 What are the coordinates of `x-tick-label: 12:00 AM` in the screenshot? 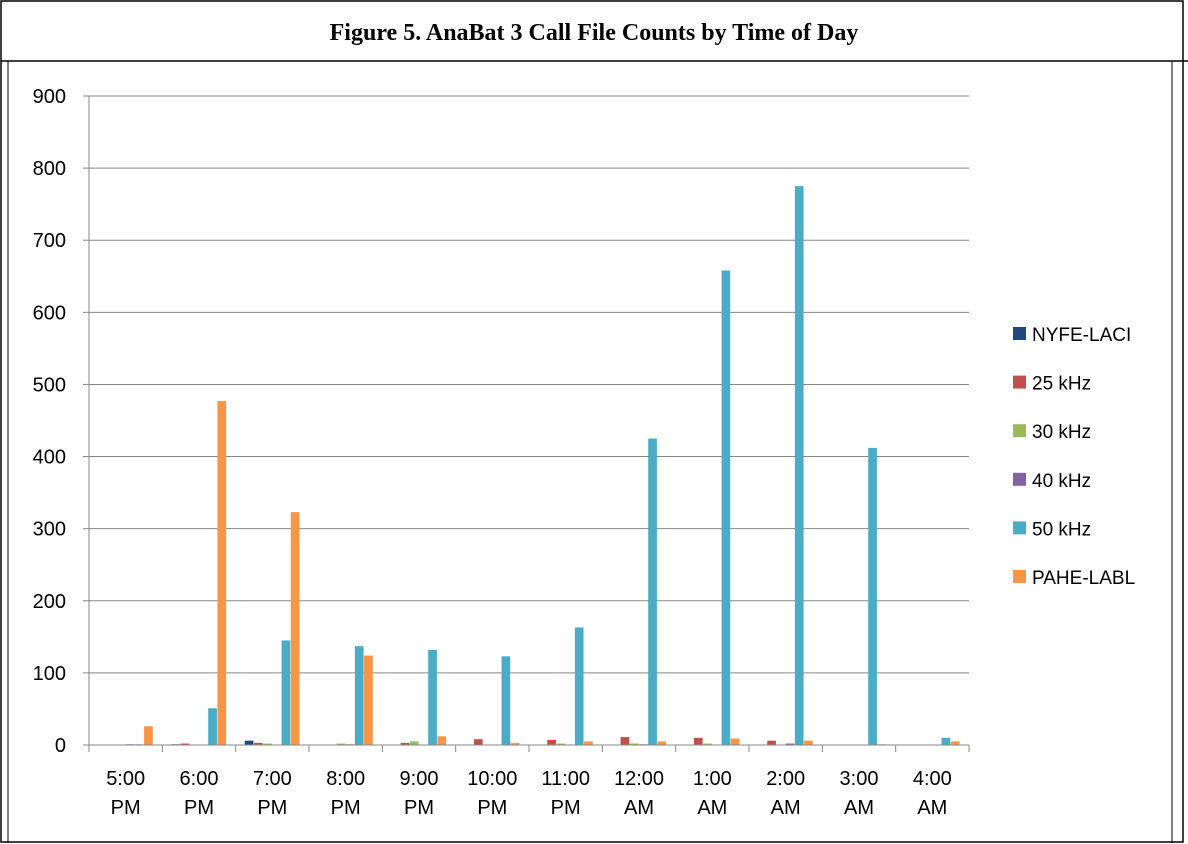 It's located at (639, 793).